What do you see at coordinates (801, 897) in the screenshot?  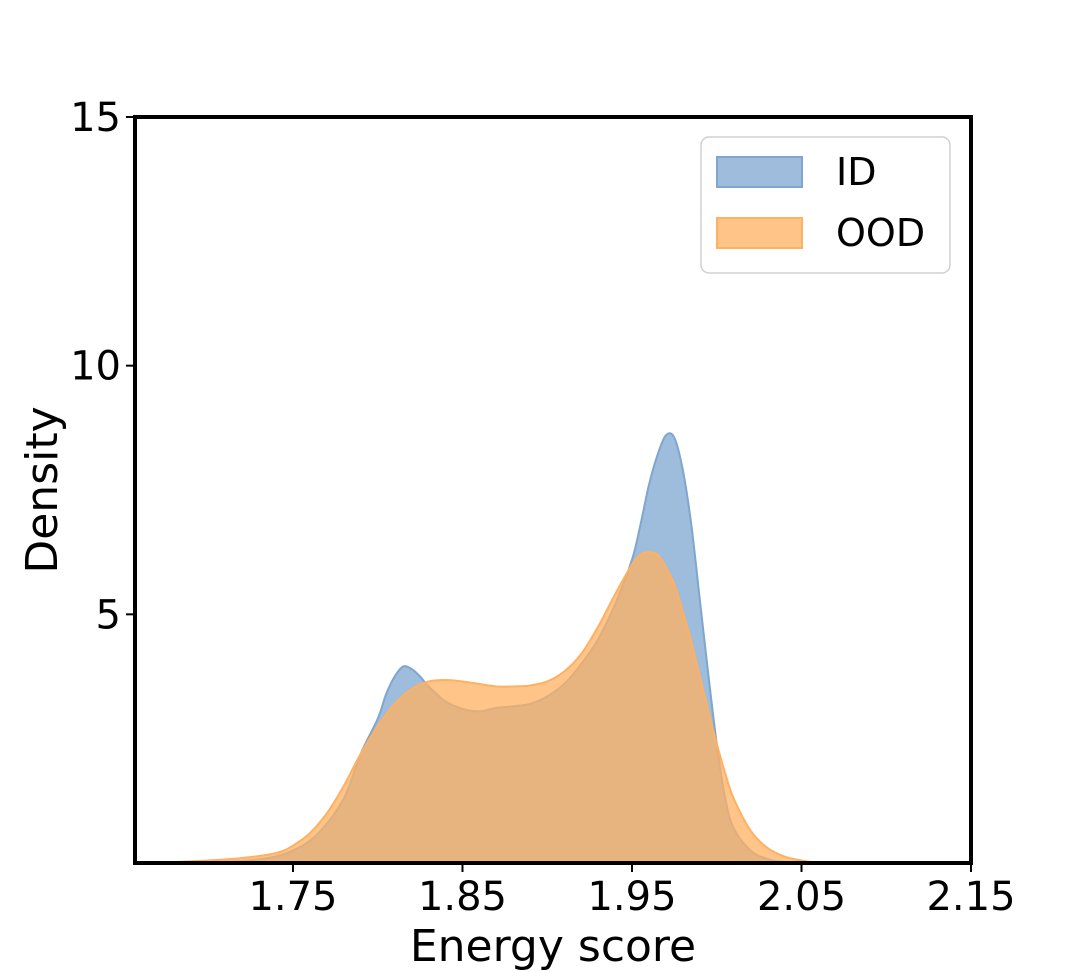 I see `x-tick-label: 2.05` at bounding box center [801, 897].